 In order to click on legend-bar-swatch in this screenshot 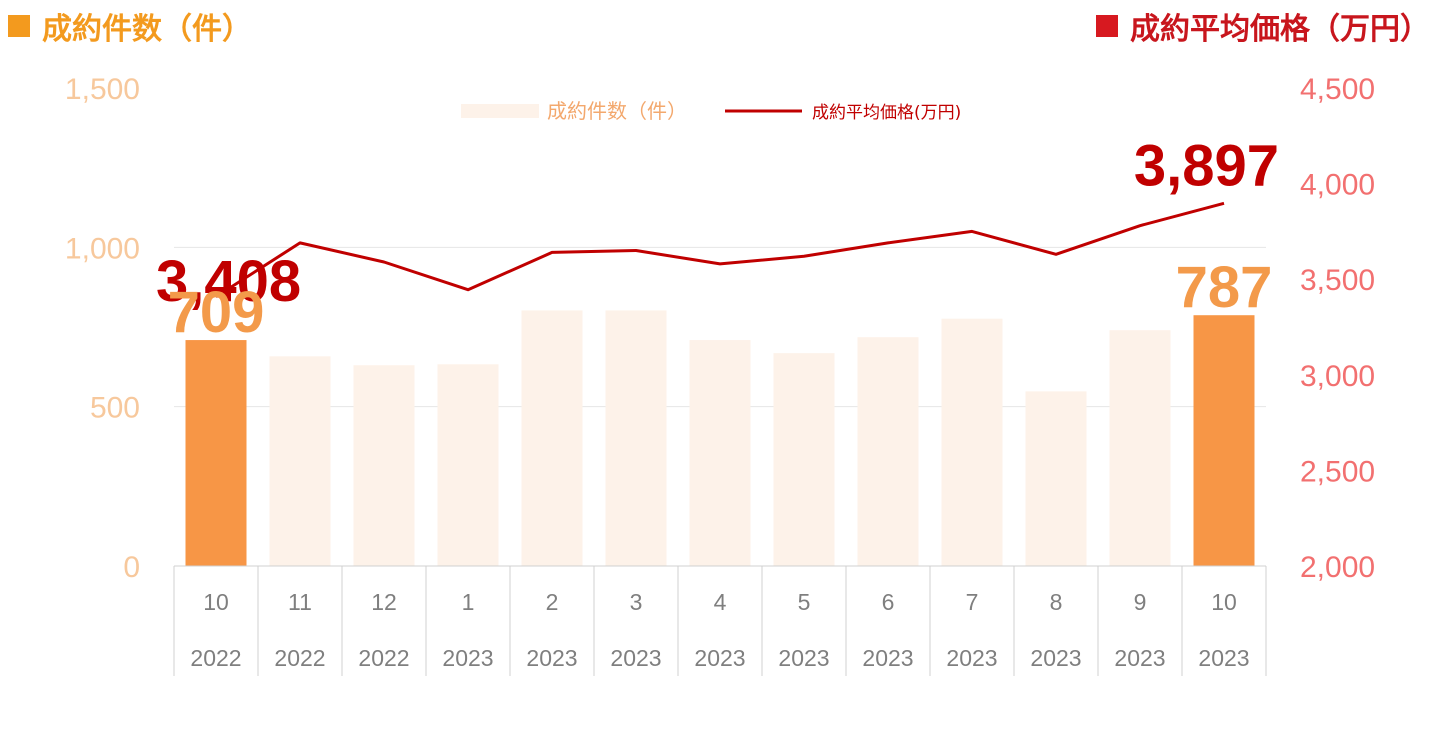, I will do `click(500, 111)`.